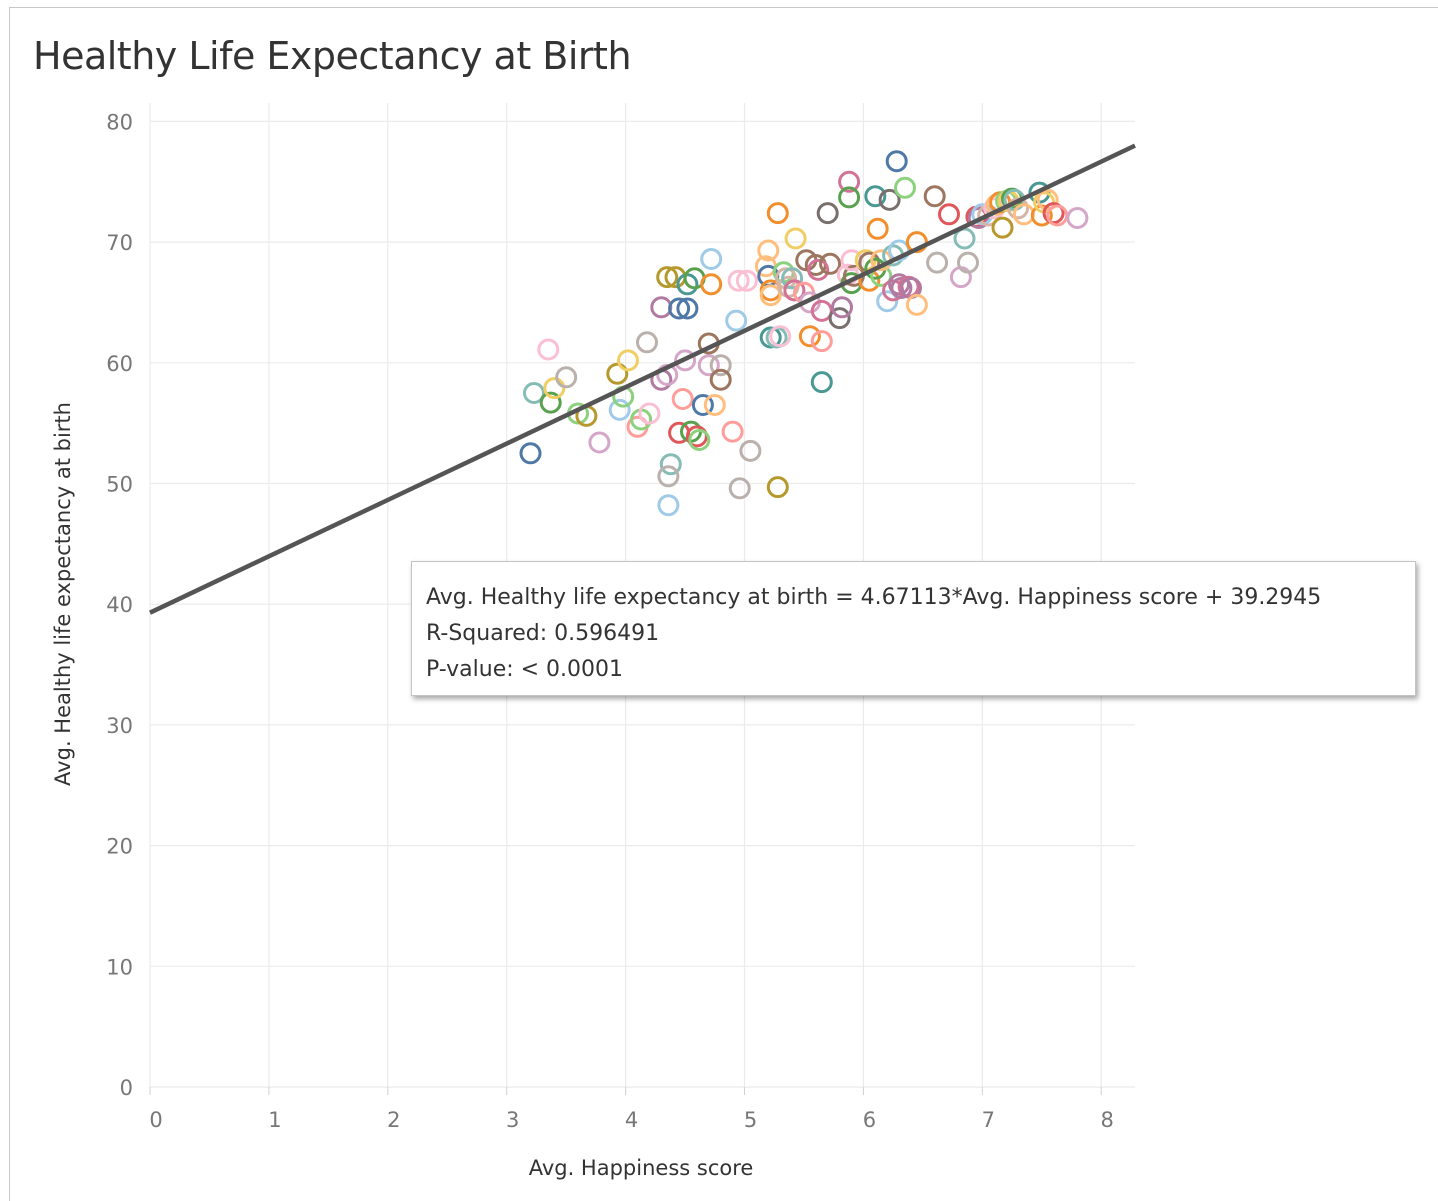 The width and height of the screenshot is (1438, 1201). Describe the element at coordinates (119, 243) in the screenshot. I see `y-tick-label: 70` at that location.